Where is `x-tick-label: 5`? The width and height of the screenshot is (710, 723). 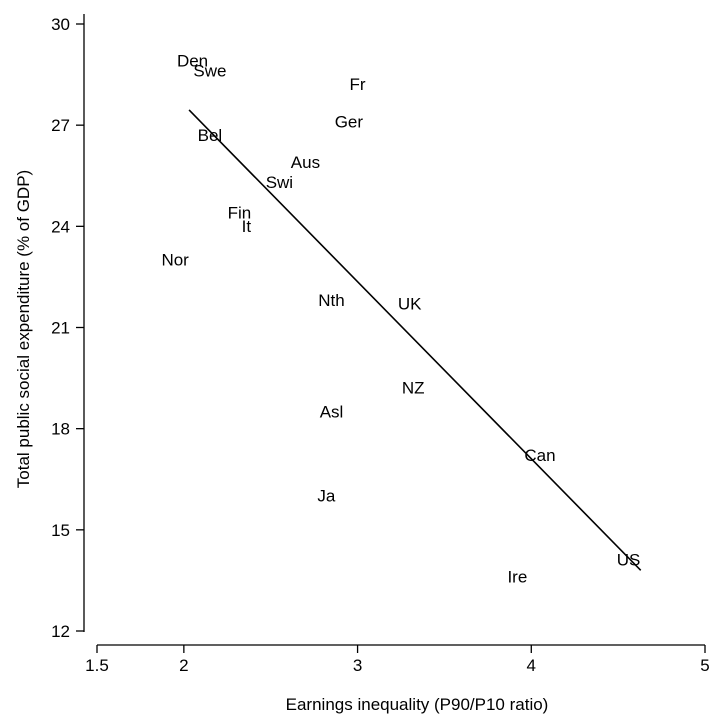
x-tick-label: 5 is located at coordinates (704, 665).